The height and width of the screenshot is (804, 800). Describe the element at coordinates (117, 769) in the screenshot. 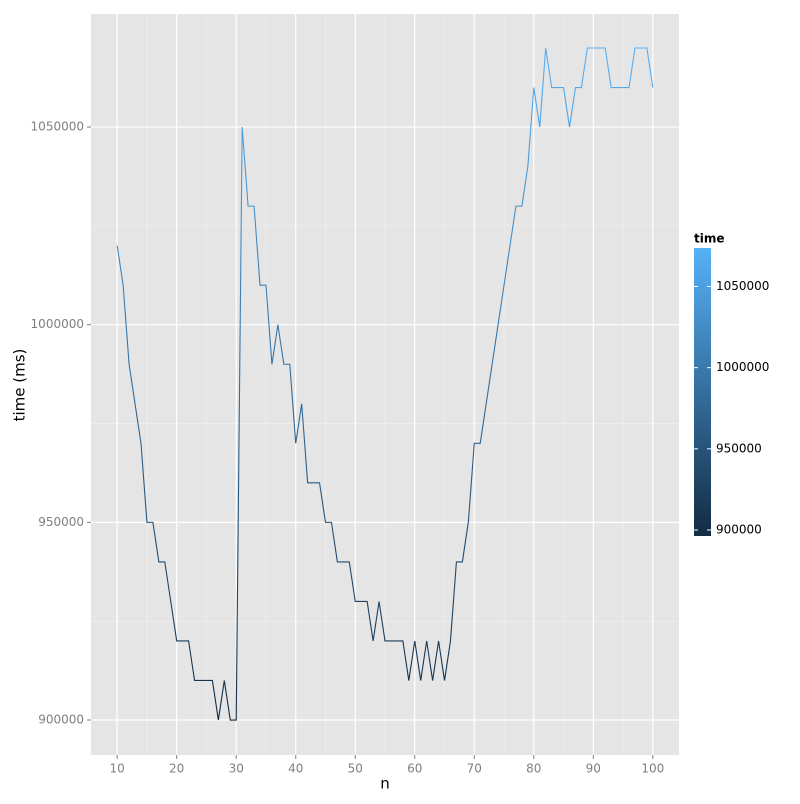

I see `x-tick-label: 10` at that location.